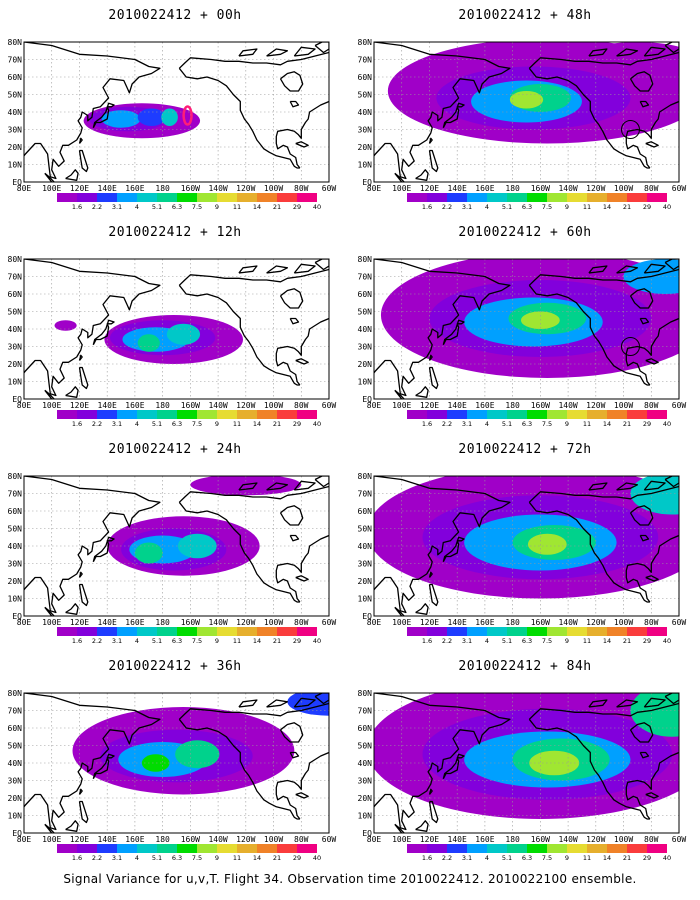  Describe the element at coordinates (401, 188) in the screenshot. I see `lon-tick-label: 100E` at that location.